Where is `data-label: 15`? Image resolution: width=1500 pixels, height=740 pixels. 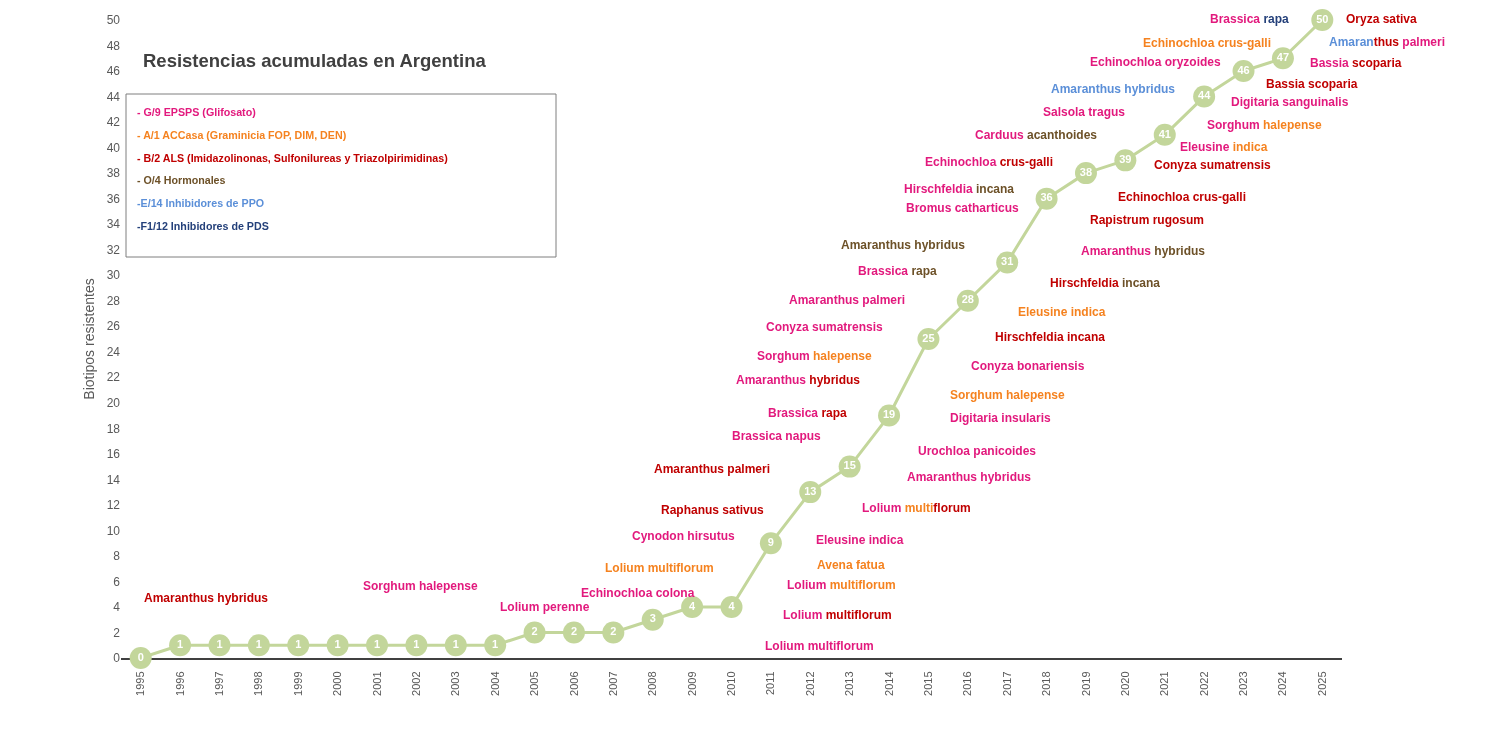 data-label: 15 is located at coordinates (849, 465).